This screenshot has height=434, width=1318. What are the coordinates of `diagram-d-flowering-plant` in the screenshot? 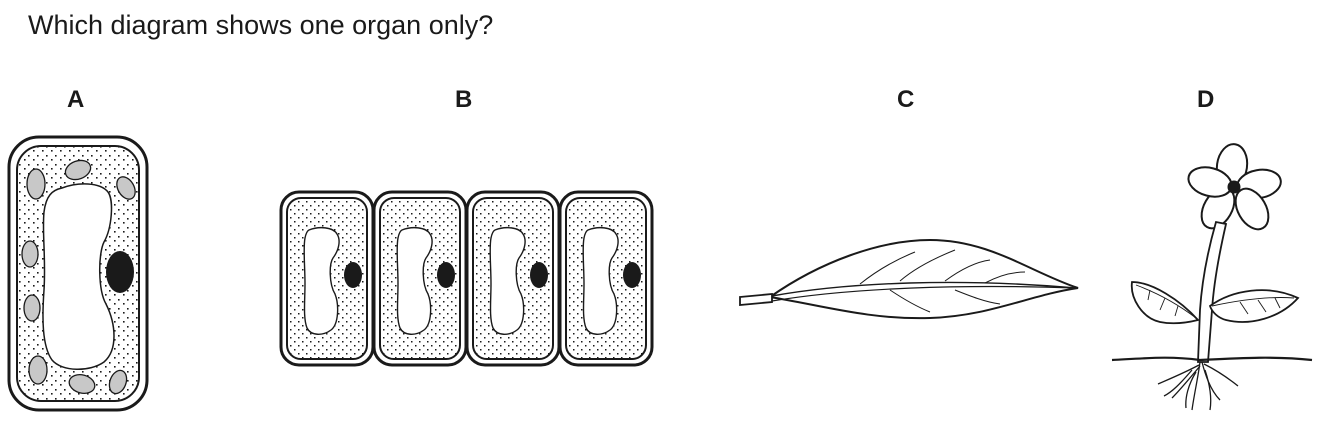 It's located at (1212, 277).